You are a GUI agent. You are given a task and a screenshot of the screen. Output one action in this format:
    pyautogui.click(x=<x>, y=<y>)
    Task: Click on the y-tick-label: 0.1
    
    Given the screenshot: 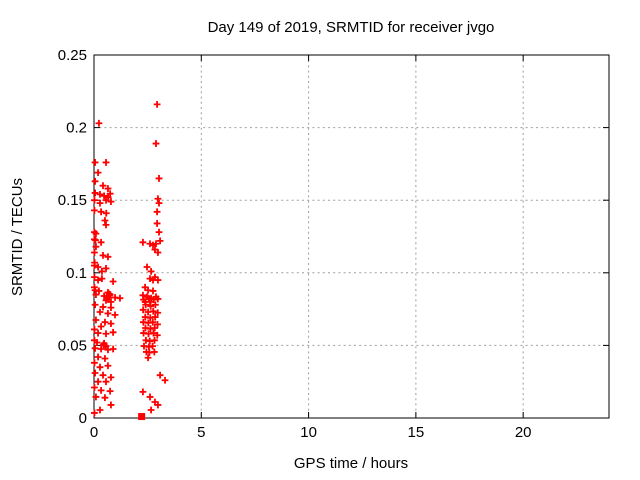 What is the action you would take?
    pyautogui.click(x=76, y=273)
    